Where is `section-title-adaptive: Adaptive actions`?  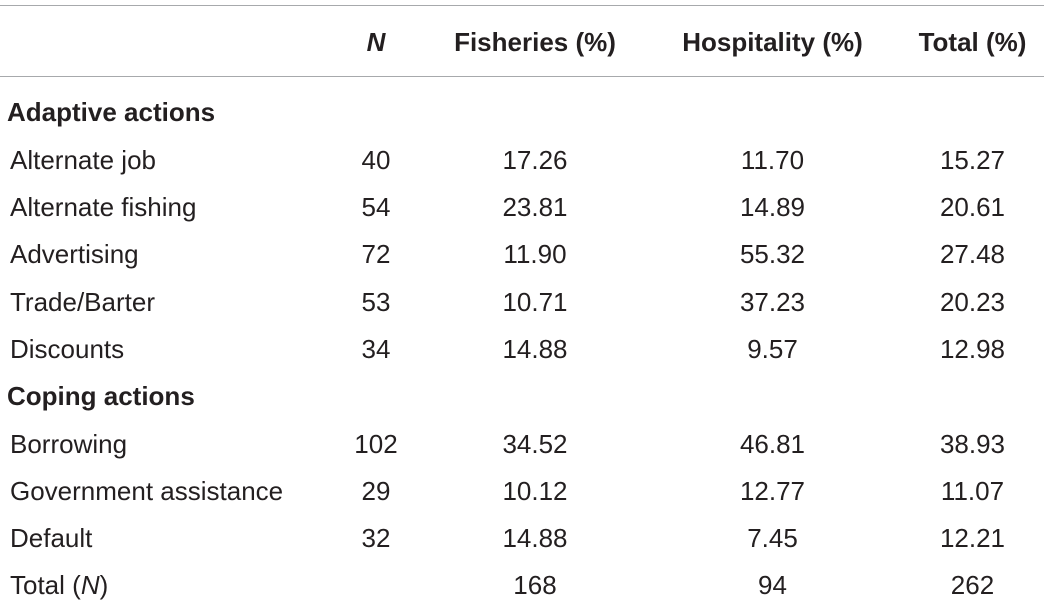
section-title-adaptive: Adaptive actions is located at coordinates (111, 112).